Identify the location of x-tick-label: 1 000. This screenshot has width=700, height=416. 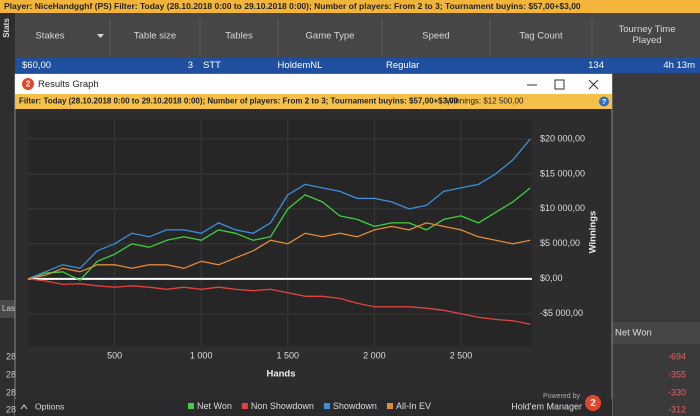
(201, 355).